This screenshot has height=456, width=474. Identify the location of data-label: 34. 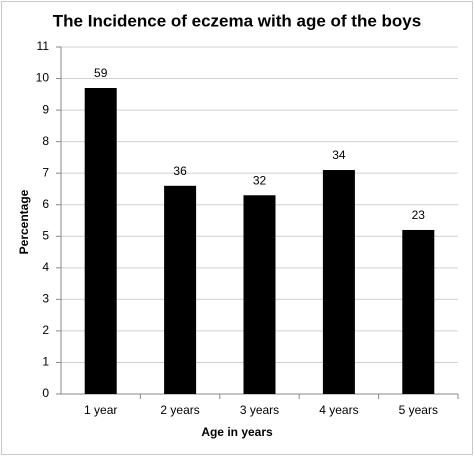
(339, 155).